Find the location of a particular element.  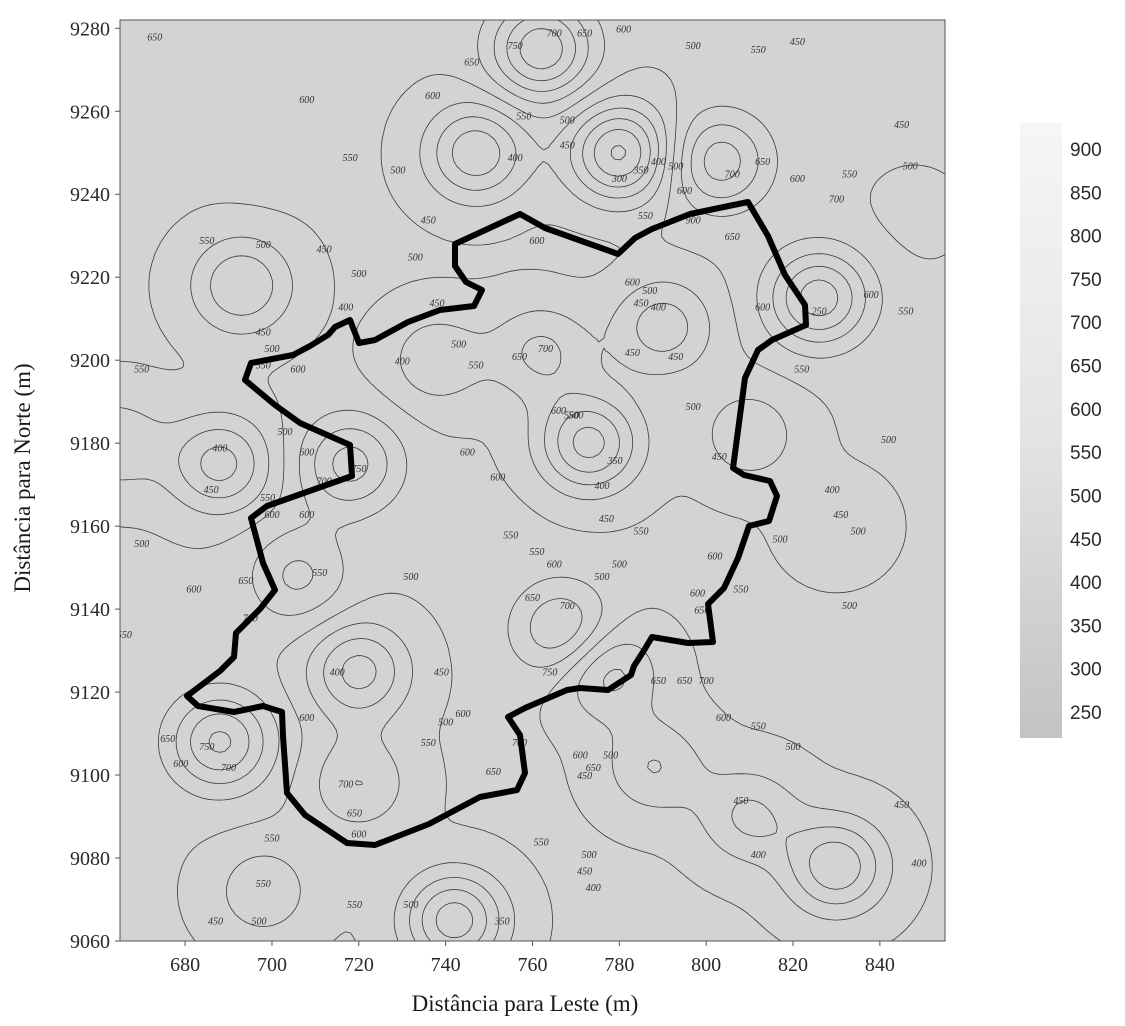

colorbar-tick-label: 300 is located at coordinates (1086, 670).